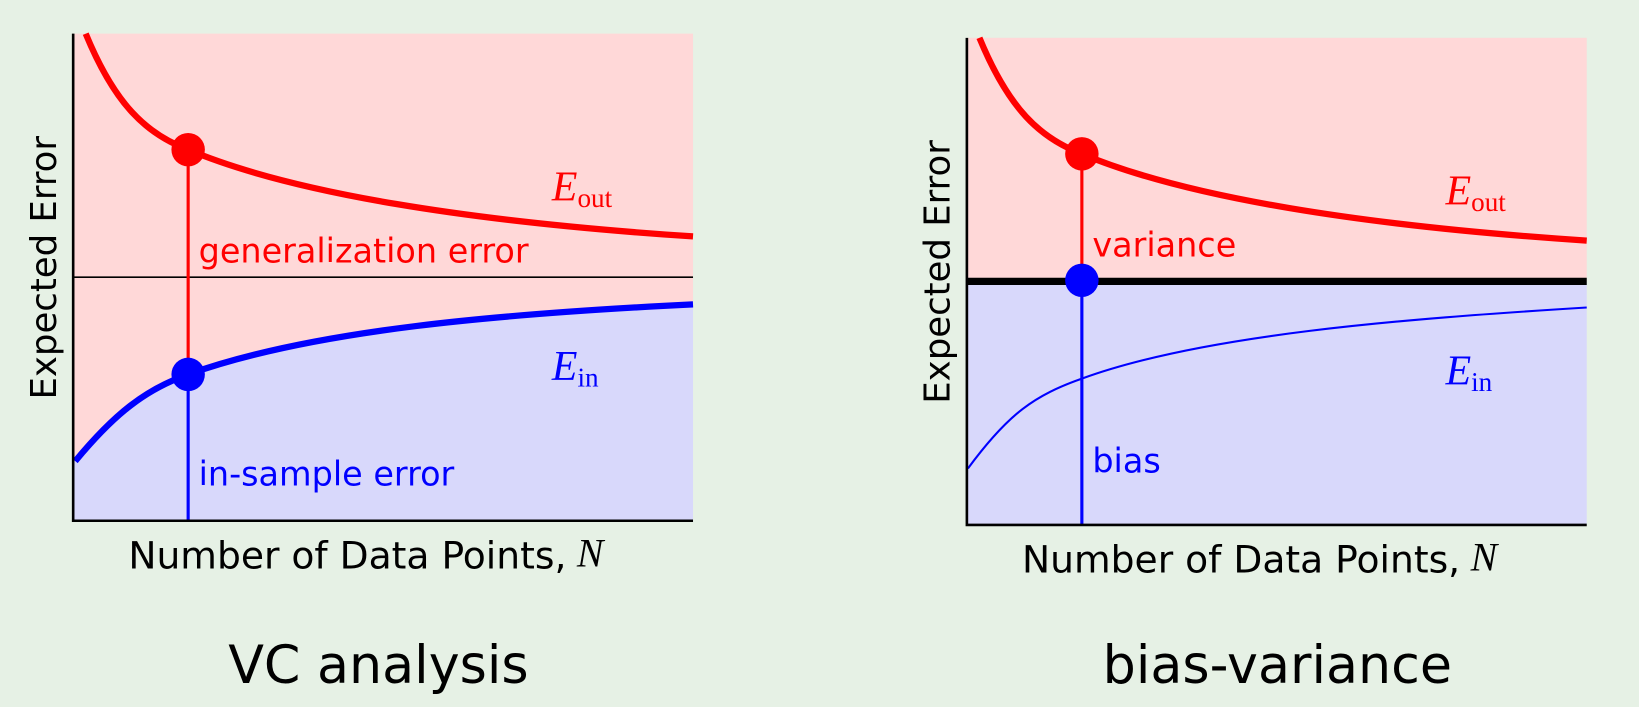 The height and width of the screenshot is (707, 1639). Describe the element at coordinates (1126, 461) in the screenshot. I see `lower-annotation: bias` at that location.